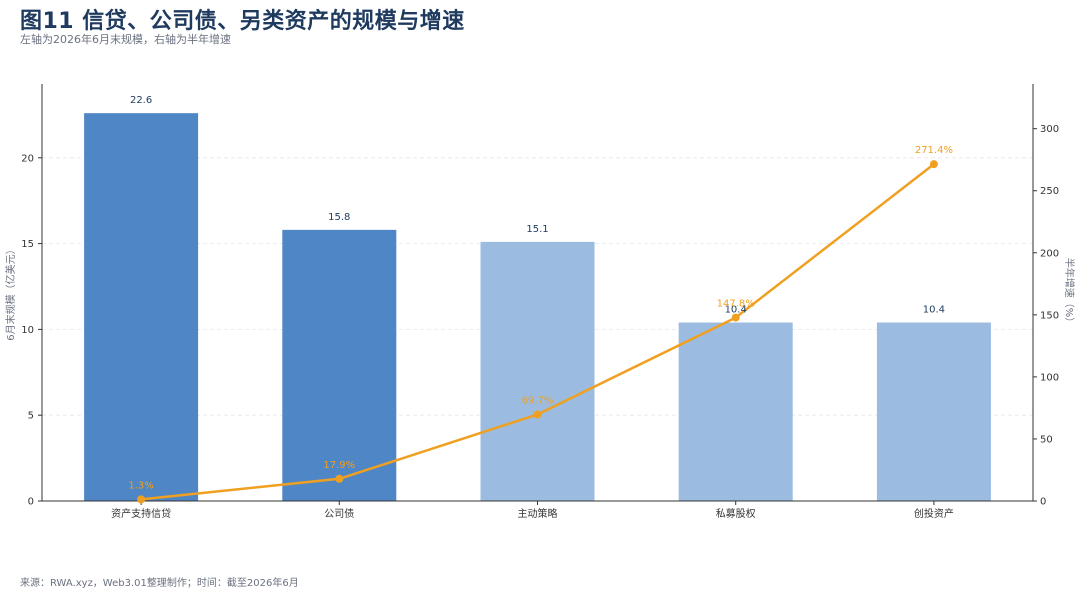 The image size is (1080, 595). Describe the element at coordinates (934, 513) in the screenshot. I see `x-tick-label: 创投资产` at that location.